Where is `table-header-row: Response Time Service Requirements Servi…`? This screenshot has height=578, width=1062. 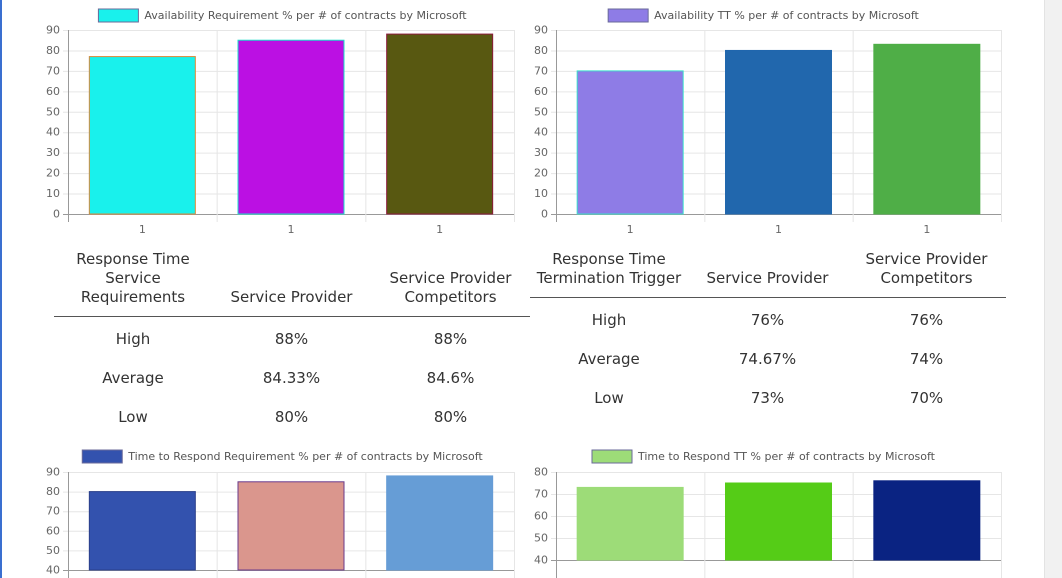
table-header-row: Response Time Service Requirements Servi… is located at coordinates (292, 283).